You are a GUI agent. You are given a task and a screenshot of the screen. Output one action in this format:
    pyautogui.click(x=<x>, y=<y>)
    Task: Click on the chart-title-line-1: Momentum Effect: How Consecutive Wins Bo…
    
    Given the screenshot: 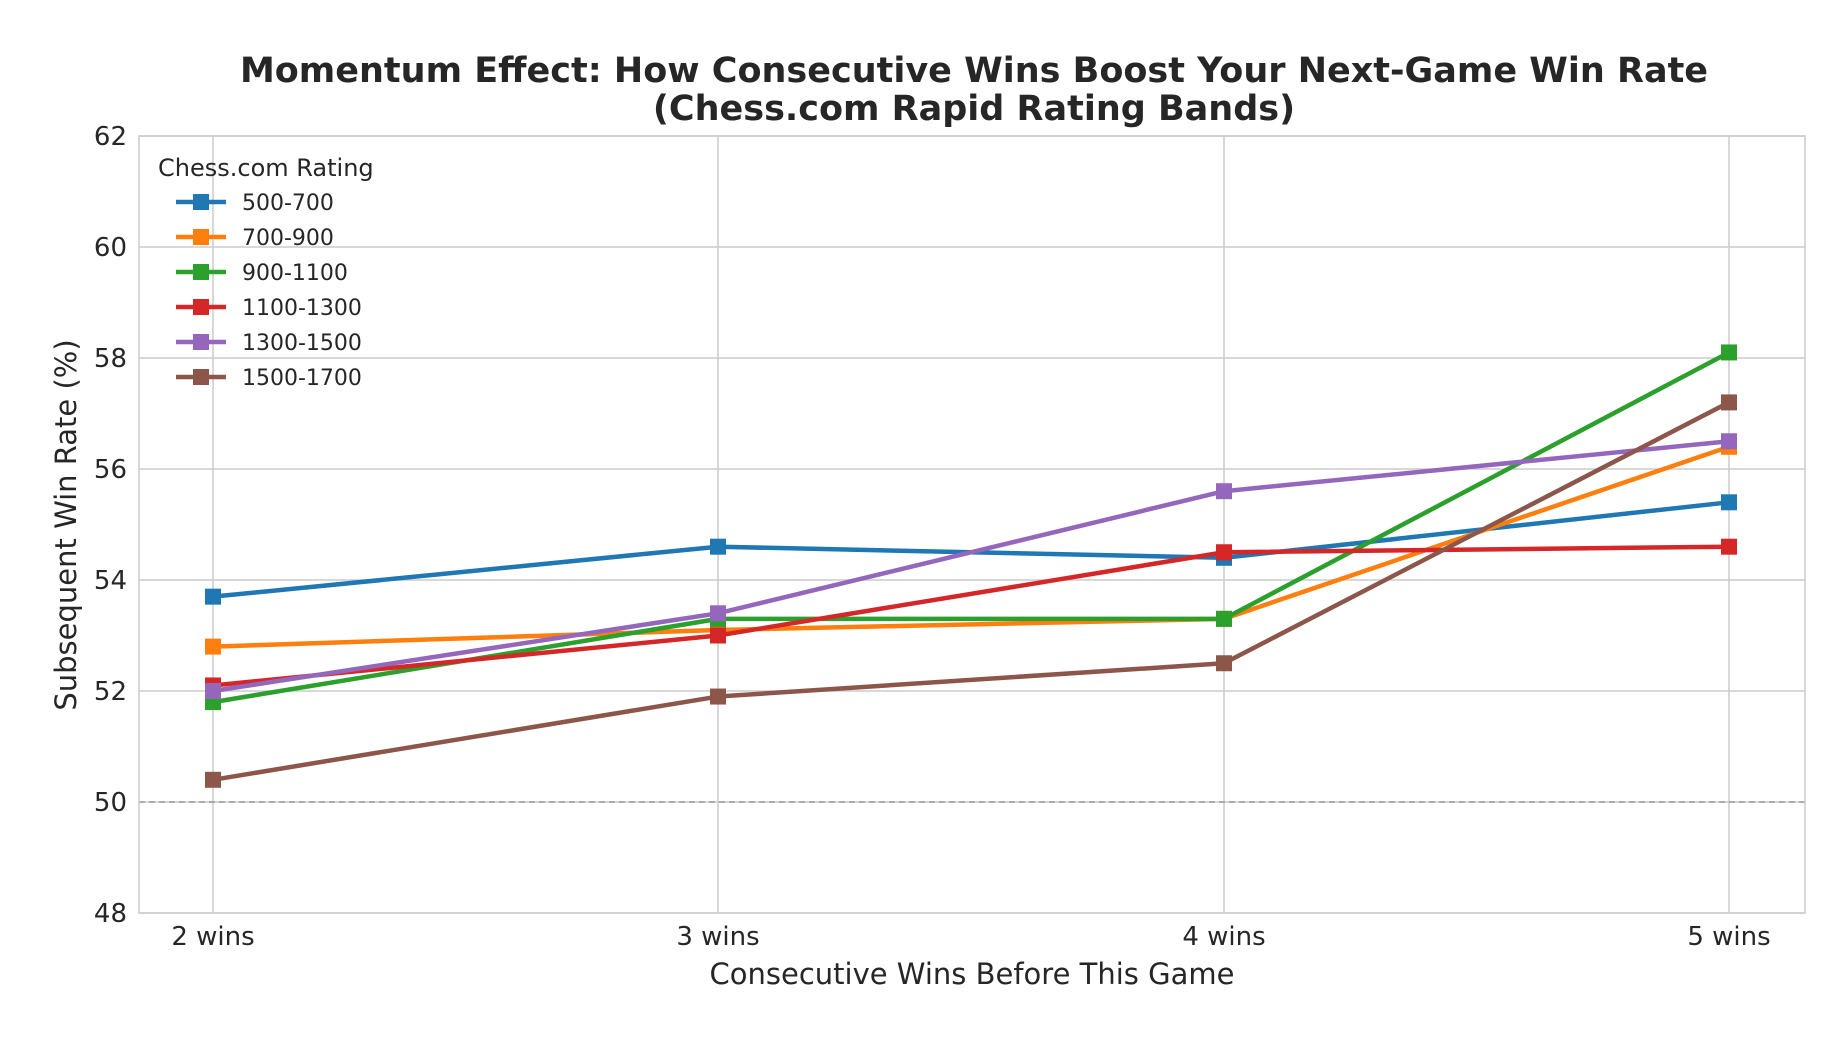 What is the action you would take?
    pyautogui.click(x=974, y=71)
    